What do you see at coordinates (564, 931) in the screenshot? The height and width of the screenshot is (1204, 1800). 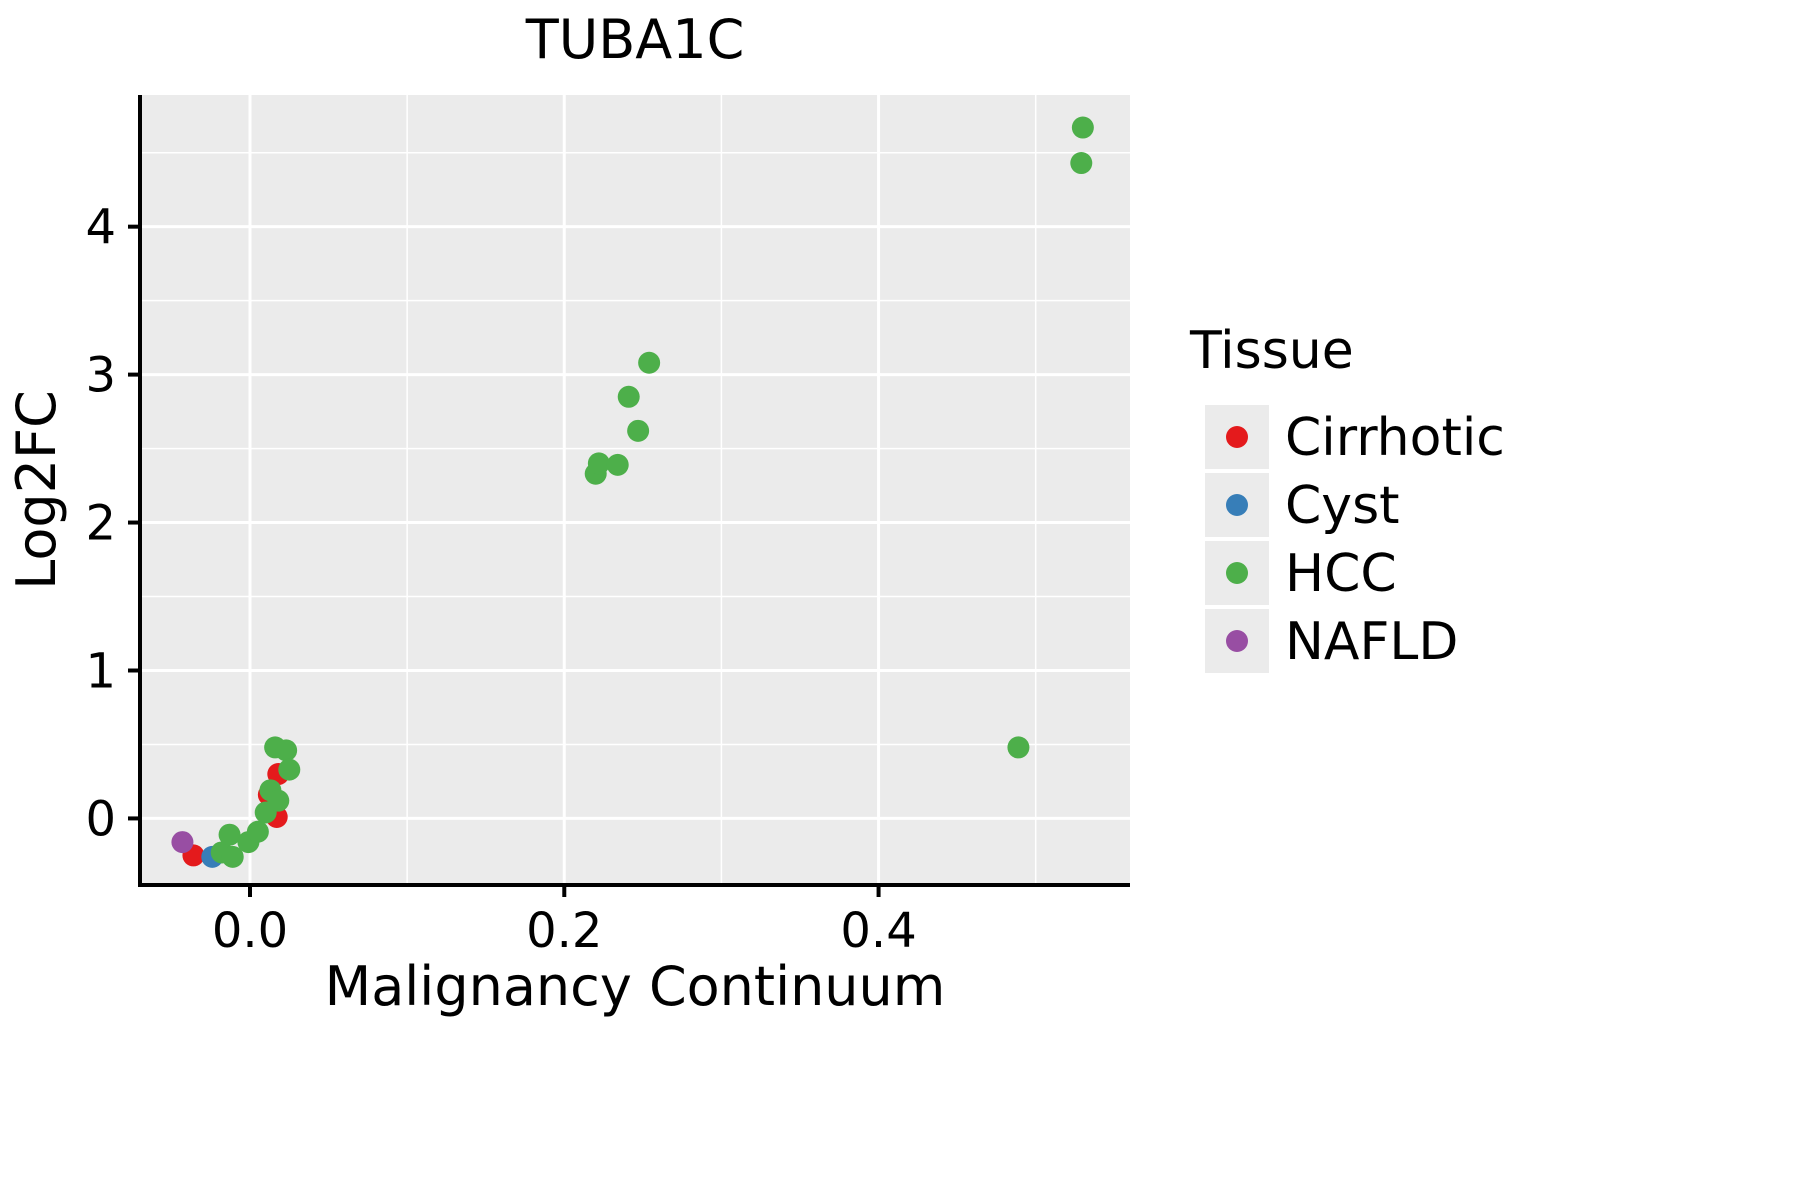 I see `x-tick-label: 0.2` at bounding box center [564, 931].